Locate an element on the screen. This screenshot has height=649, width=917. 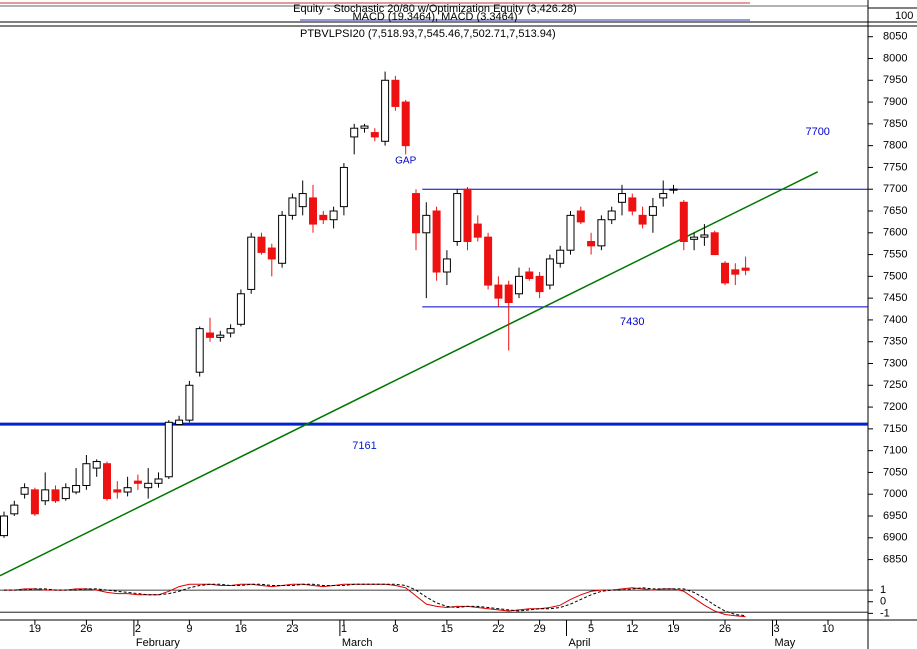
y-tick-label: 7600 is located at coordinates (895, 233).